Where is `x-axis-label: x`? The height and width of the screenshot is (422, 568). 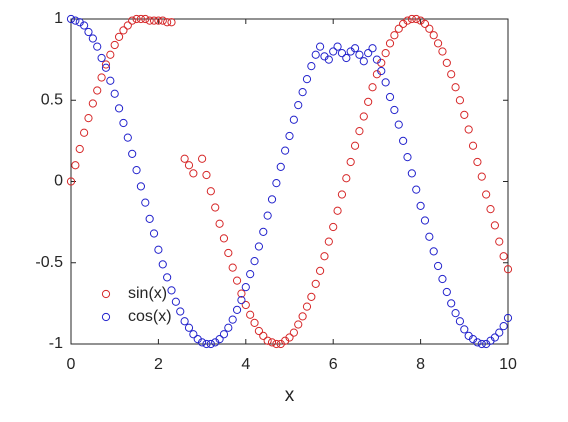 x-axis-label: x is located at coordinates (290, 395).